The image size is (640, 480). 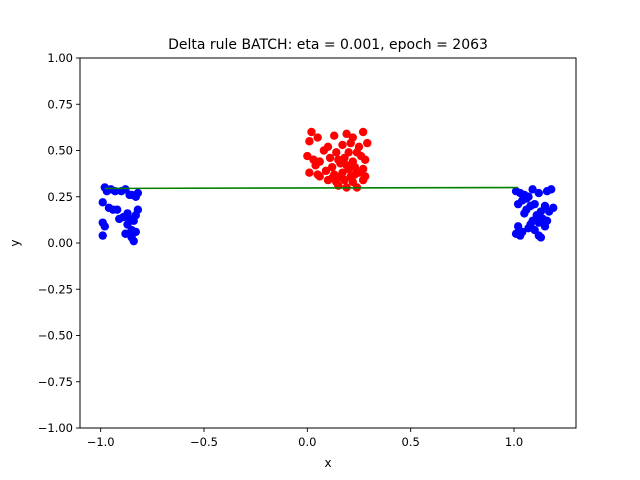 What do you see at coordinates (55, 289) in the screenshot?
I see `y-tick-label: −0.25` at bounding box center [55, 289].